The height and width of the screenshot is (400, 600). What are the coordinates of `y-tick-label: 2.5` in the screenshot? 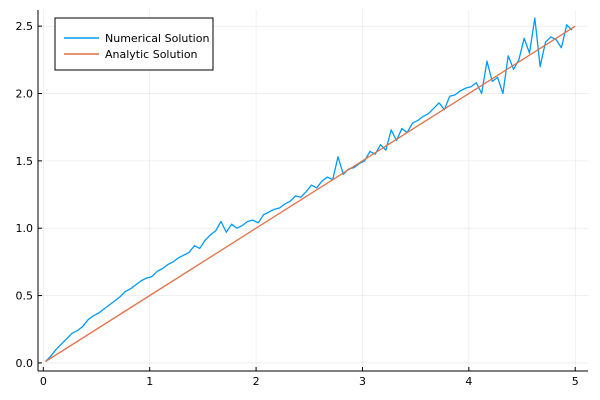 It's located at (25, 26).